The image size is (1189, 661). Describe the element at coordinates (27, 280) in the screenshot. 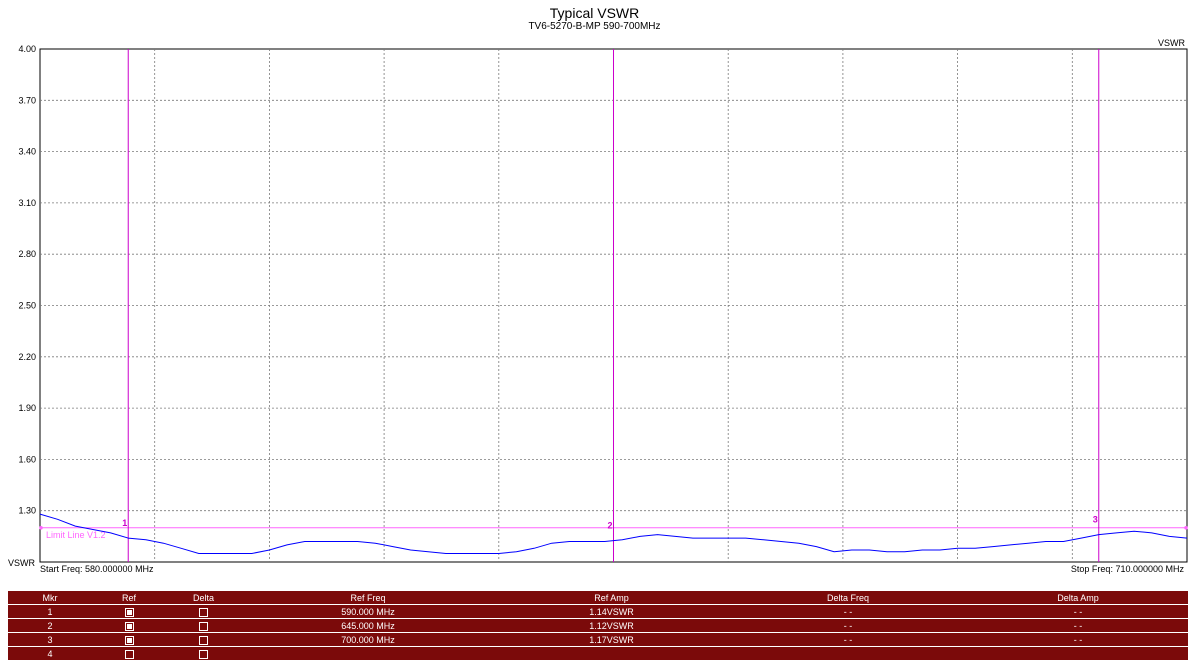

I see `y-tick-labels: 4.00 3.70 3.40 3.10 2.80 2.50 2.20 1.90 1.60 1.30` at that location.